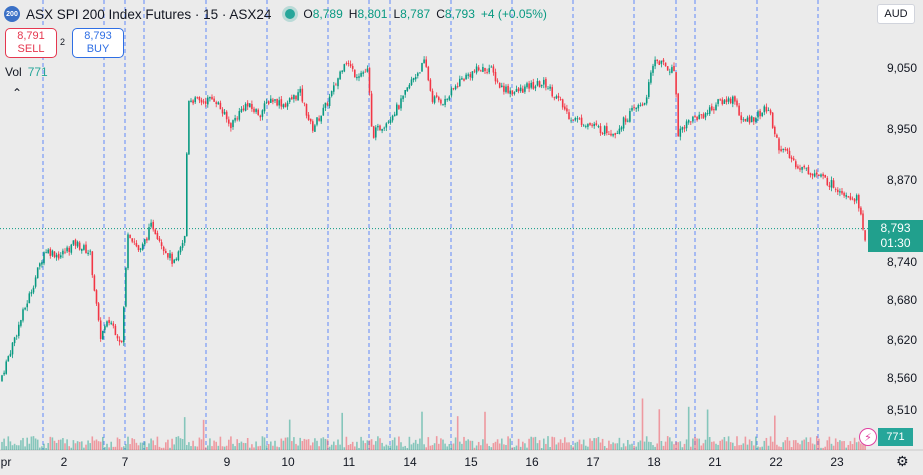  I want to click on volume-legend: Vol 771, so click(26, 72).